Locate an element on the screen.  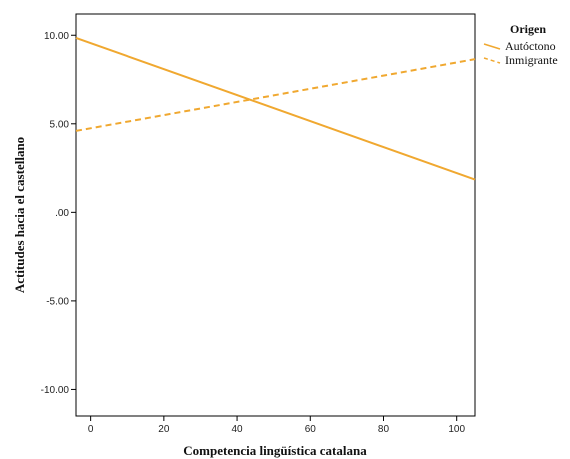
x-tick-label: 20 is located at coordinates (164, 429).